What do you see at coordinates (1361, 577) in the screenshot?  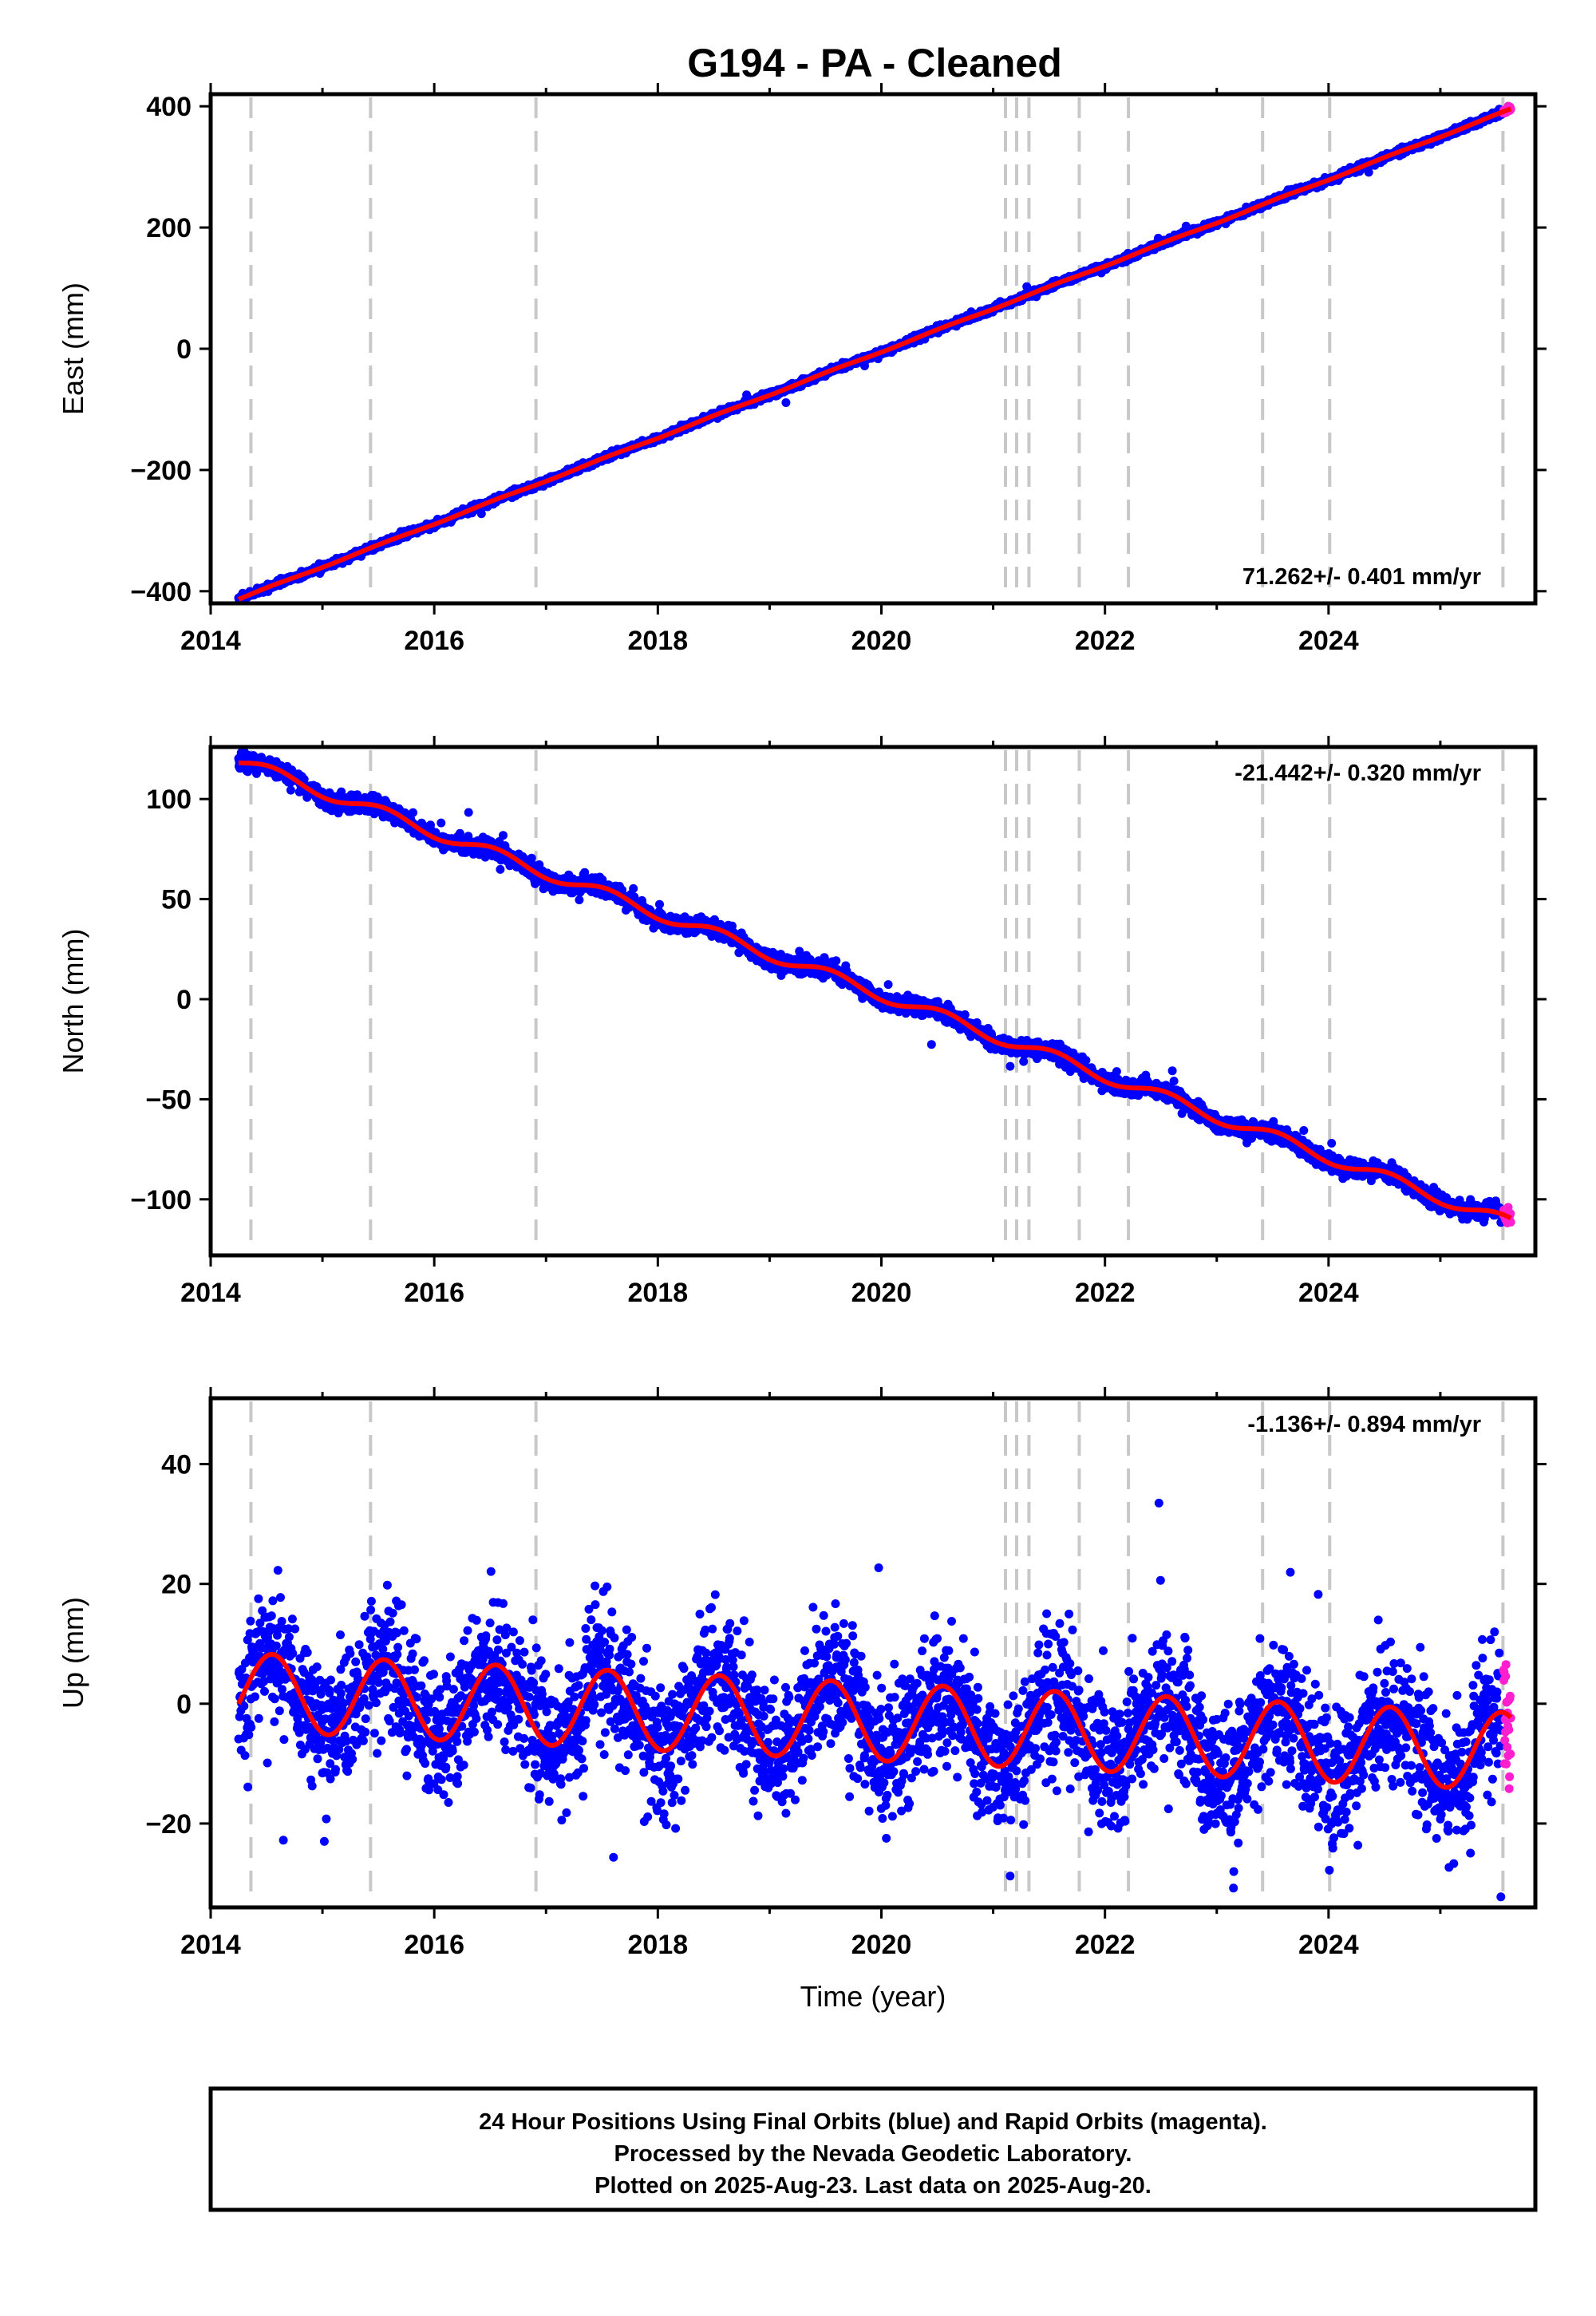 I see `velocity-label: 71.262+/- 0.401 mm/yr` at bounding box center [1361, 577].